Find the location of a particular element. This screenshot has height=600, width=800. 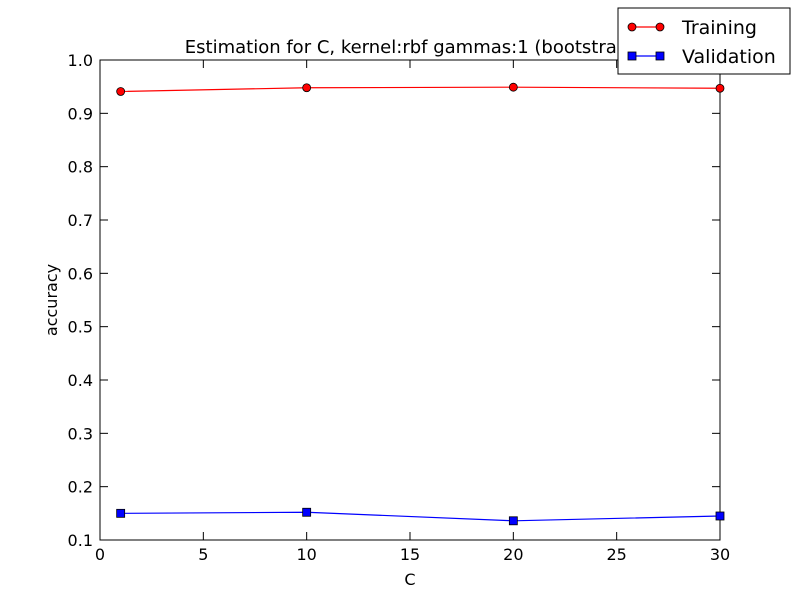

legend-item-validation: Validation is located at coordinates (701, 57).